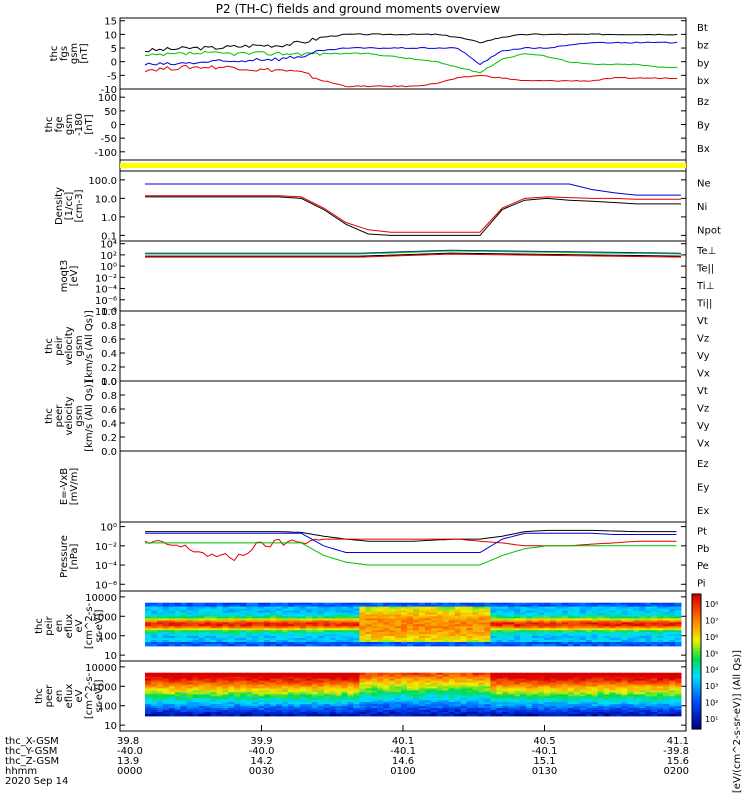  Describe the element at coordinates (696, 609) in the screenshot. I see `colorbar-cell` at that location.